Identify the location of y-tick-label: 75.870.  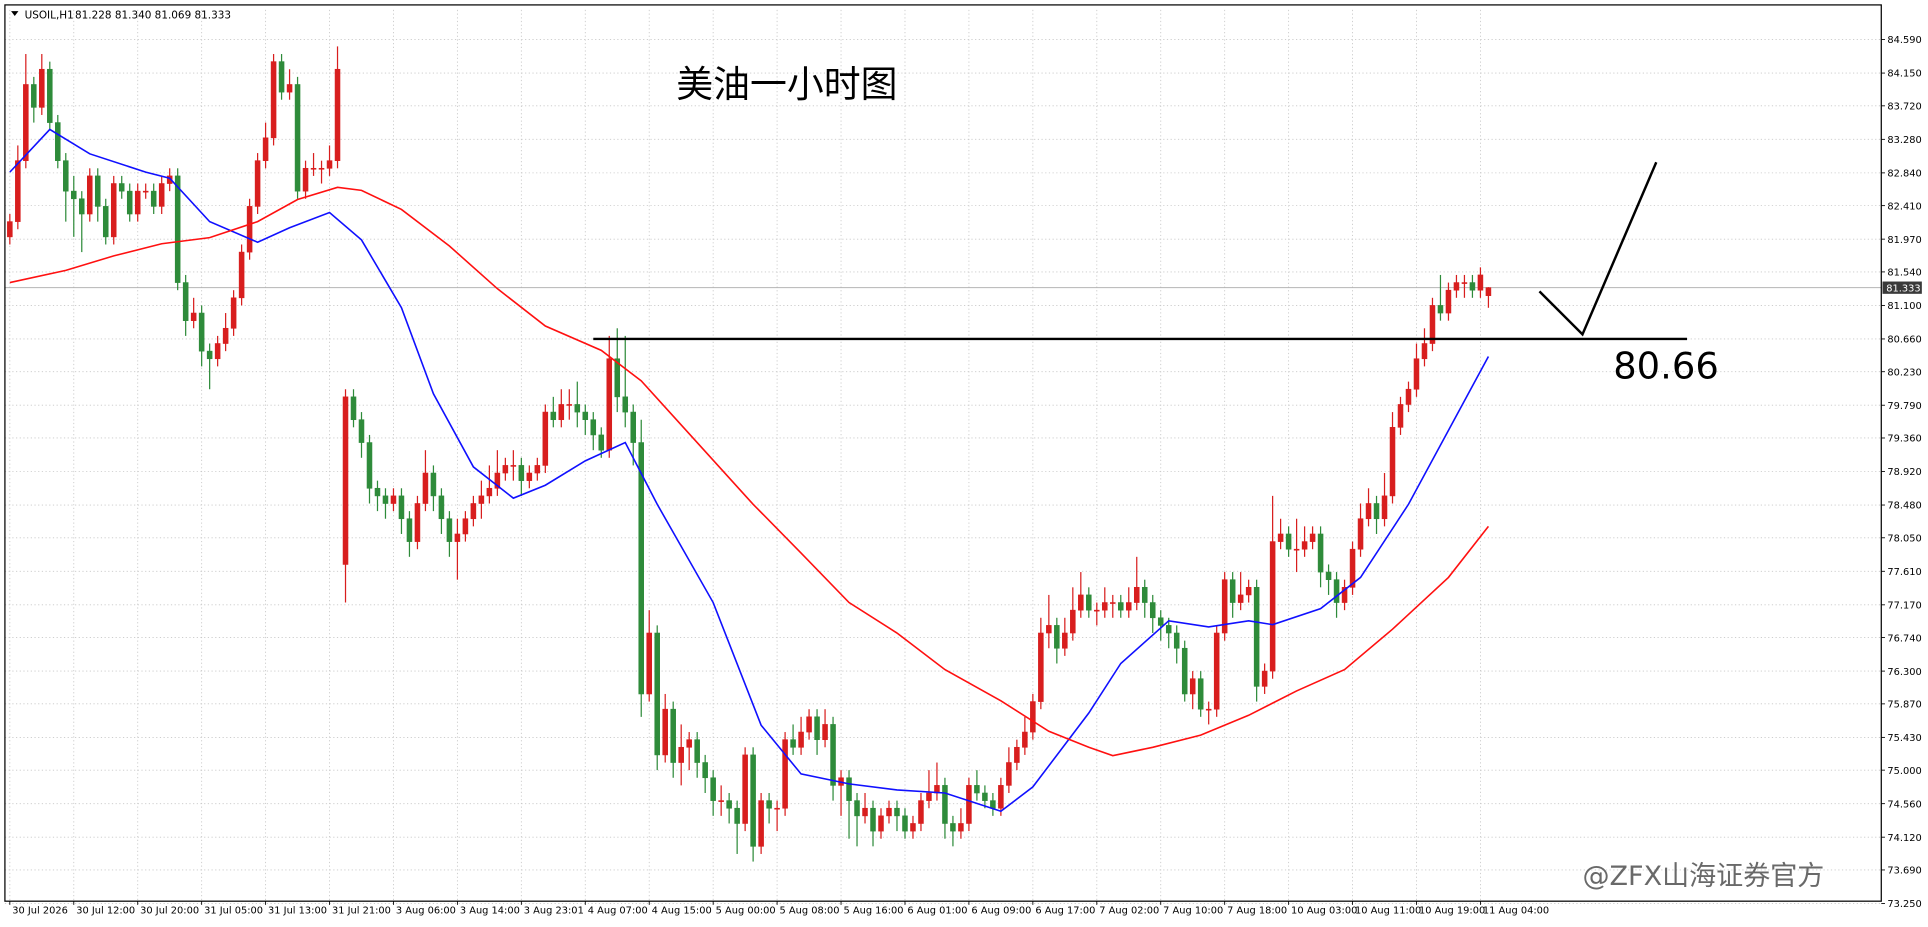
(1904, 705).